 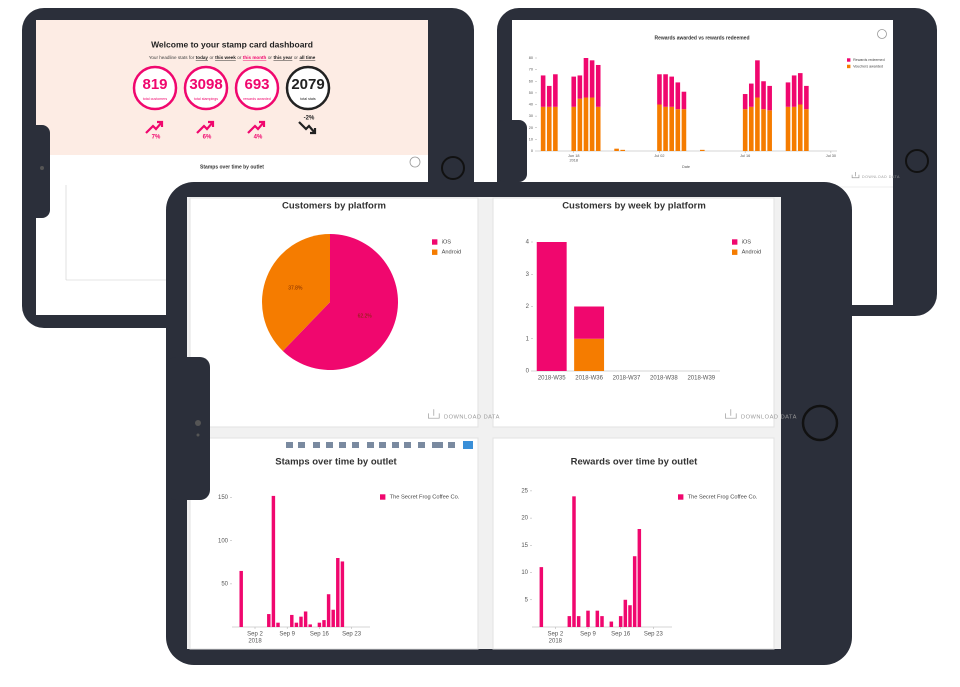 What do you see at coordinates (528, 339) in the screenshot?
I see `y-tick-label: 1` at bounding box center [528, 339].